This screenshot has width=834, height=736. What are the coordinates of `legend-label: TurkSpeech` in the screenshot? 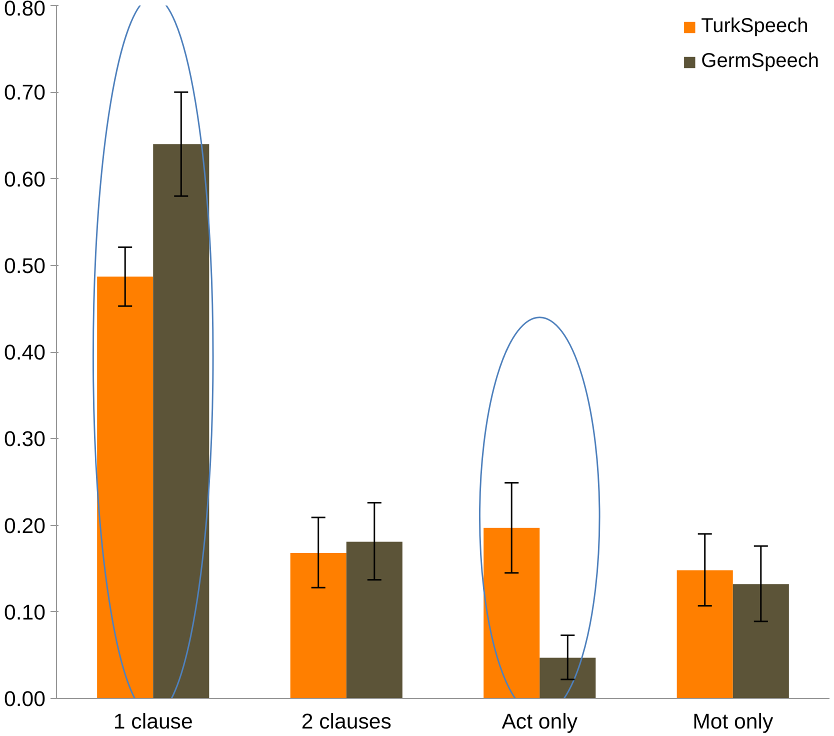 It's located at (754, 26).